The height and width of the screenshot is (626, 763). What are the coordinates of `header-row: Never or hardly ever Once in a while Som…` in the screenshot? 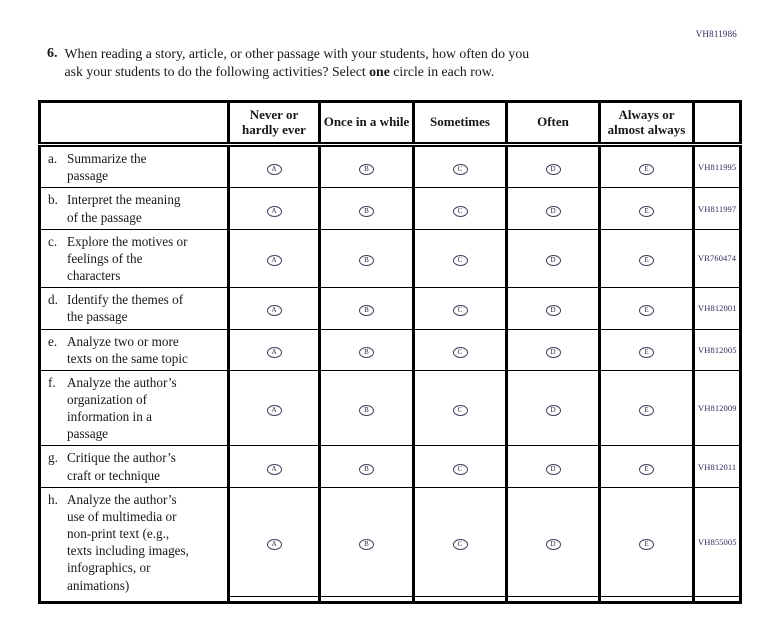 It's located at (389, 124).